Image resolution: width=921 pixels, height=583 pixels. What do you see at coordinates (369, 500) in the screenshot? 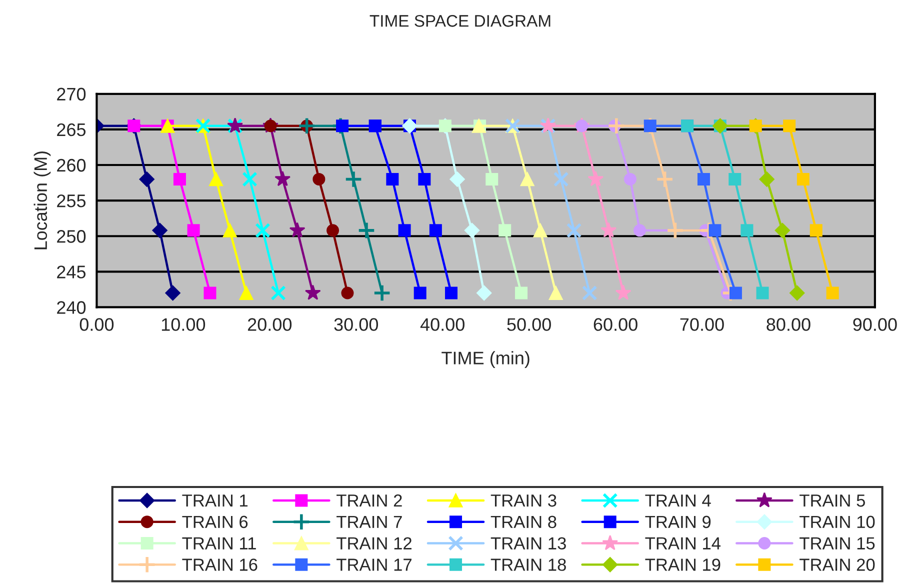
I see `legend-label: TRAIN 2` at bounding box center [369, 500].